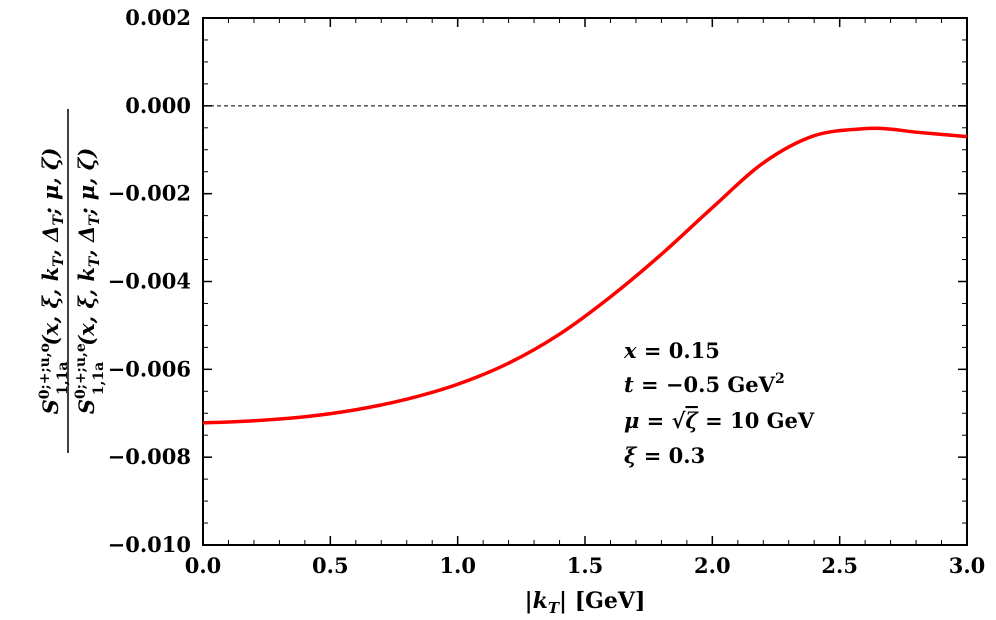 The width and height of the screenshot is (996, 620). I want to click on x-tick-label: 2.0, so click(712, 565).